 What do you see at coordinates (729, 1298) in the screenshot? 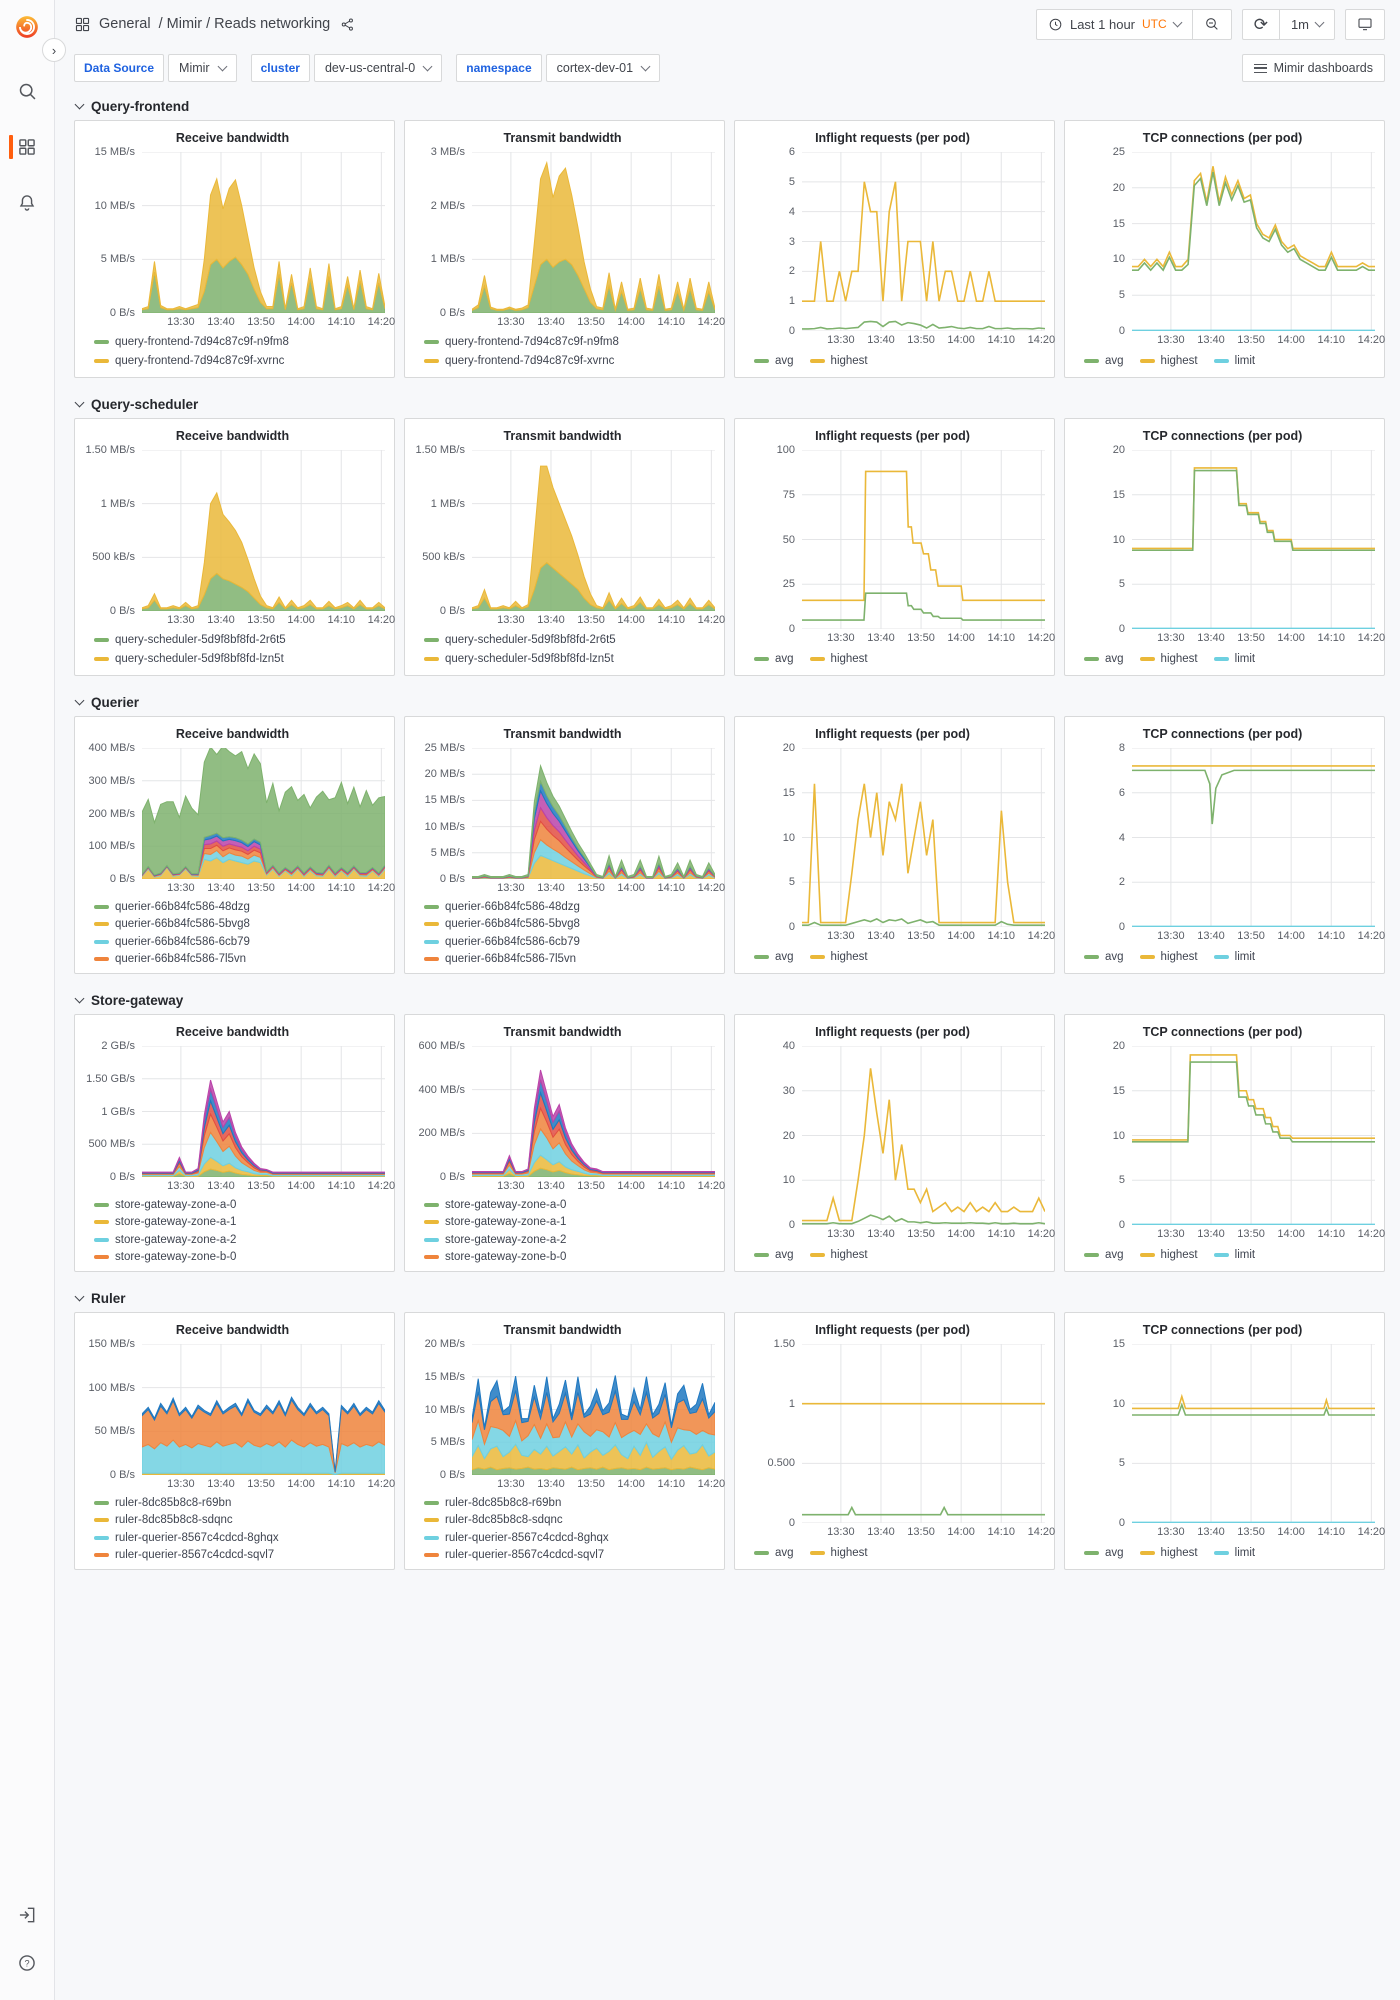
I see `section-header-ruler: Ruler` at bounding box center [729, 1298].